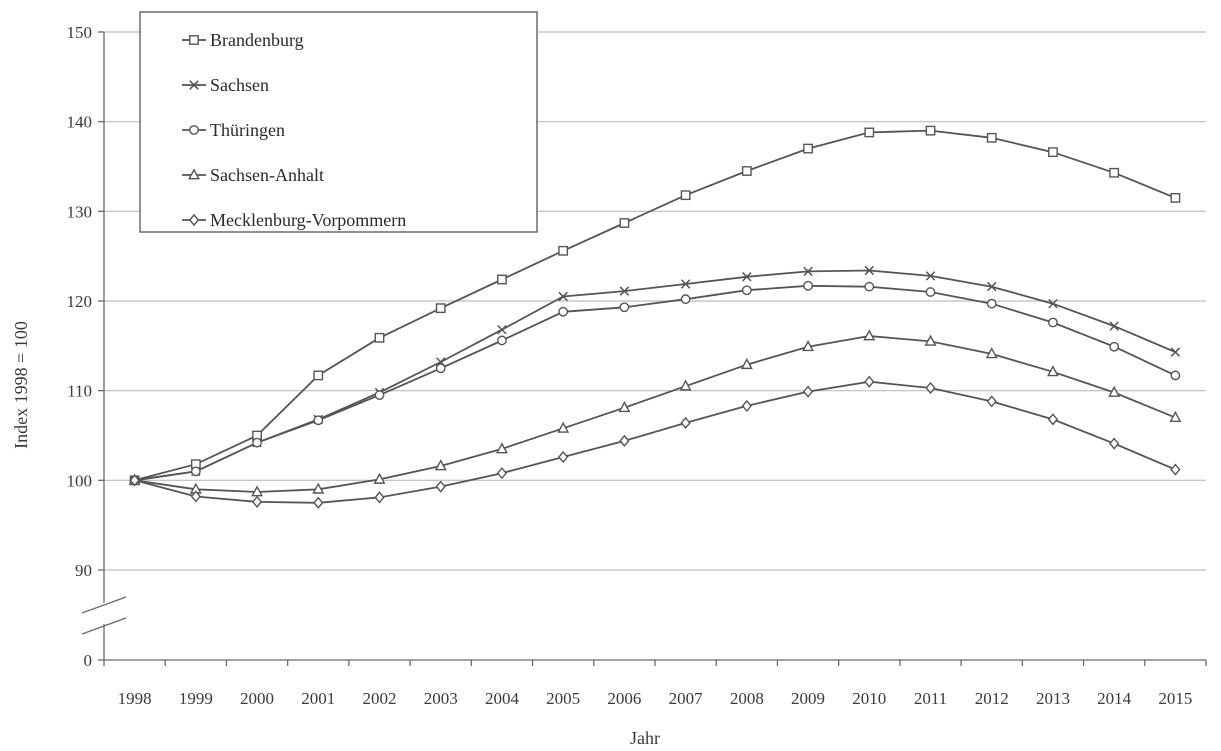  What do you see at coordinates (88, 660) in the screenshot?
I see `y-tick-label: 0` at bounding box center [88, 660].